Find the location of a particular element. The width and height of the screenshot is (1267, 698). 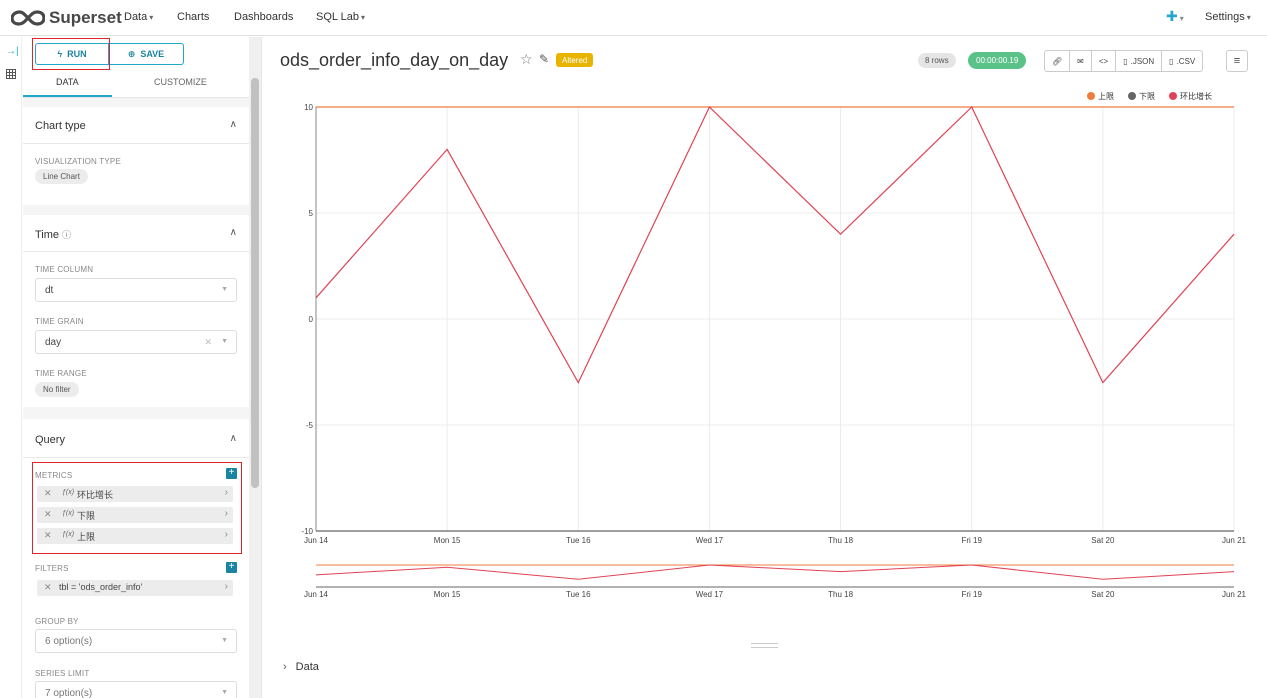

save-label: SAVE is located at coordinates (152, 54).